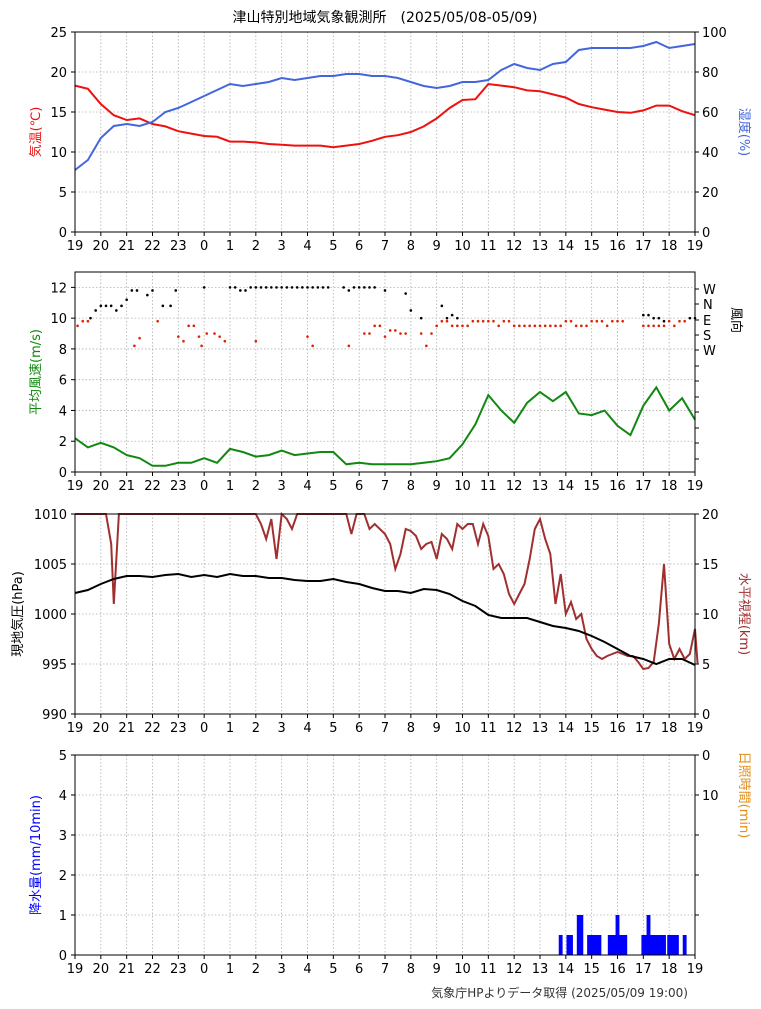 The image size is (761, 1009). What do you see at coordinates (333, 486) in the screenshot?
I see `x-tick-label: 5` at bounding box center [333, 486].